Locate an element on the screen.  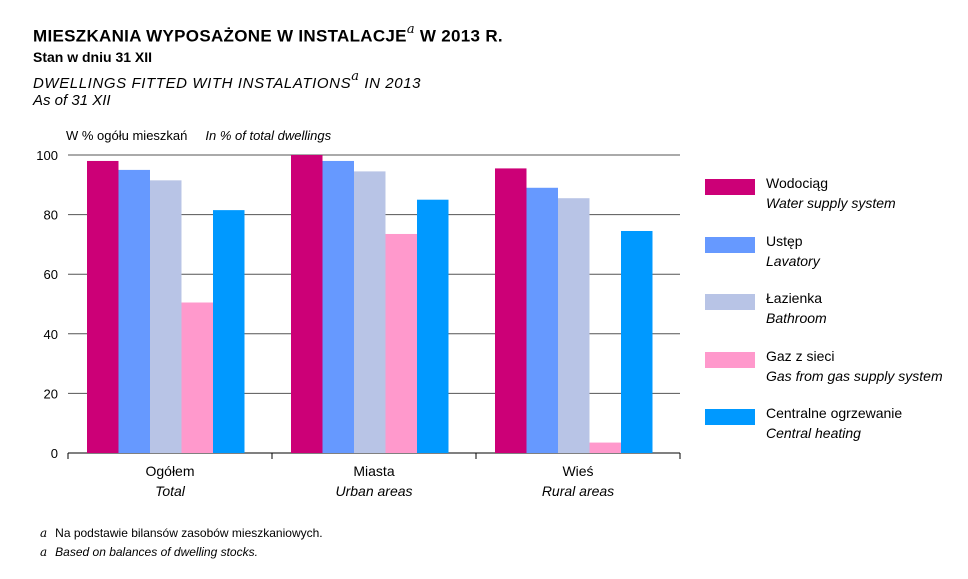
legend-label-en: Lavatory is located at coordinates (793, 260).